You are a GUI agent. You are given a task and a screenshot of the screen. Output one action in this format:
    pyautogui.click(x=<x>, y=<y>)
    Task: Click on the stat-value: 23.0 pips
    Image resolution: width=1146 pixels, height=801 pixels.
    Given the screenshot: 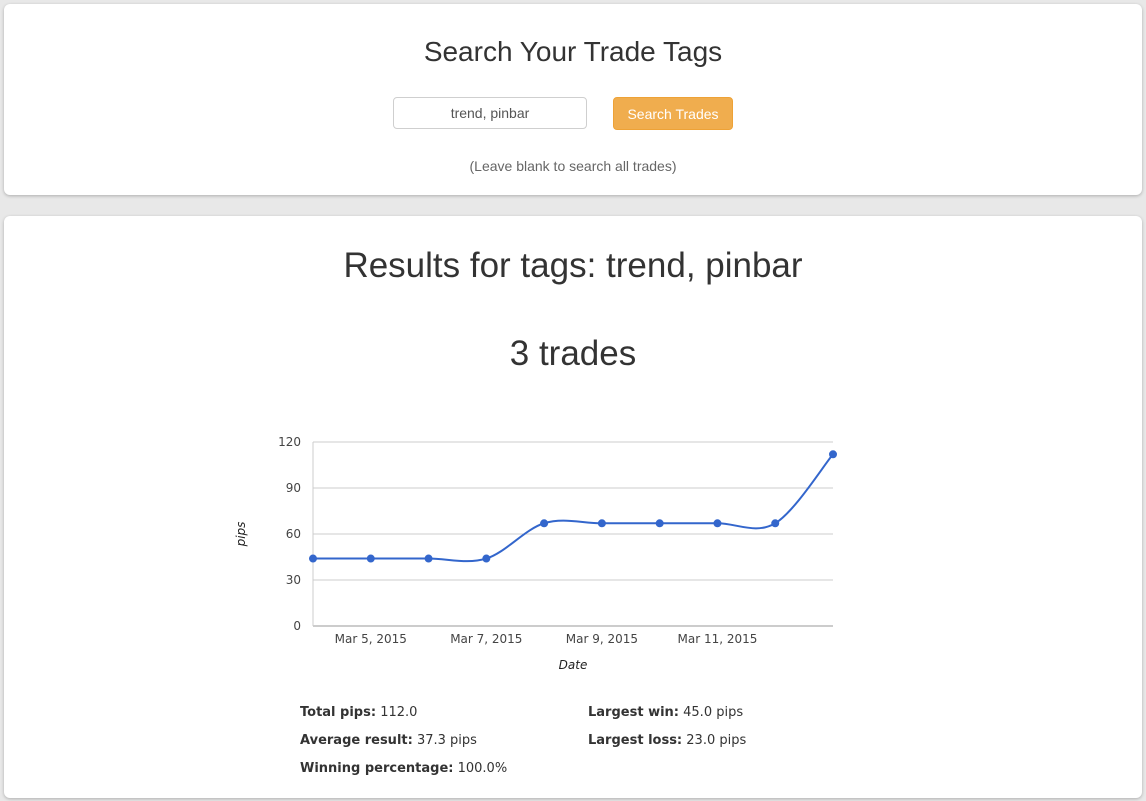 What is the action you would take?
    pyautogui.click(x=716, y=740)
    